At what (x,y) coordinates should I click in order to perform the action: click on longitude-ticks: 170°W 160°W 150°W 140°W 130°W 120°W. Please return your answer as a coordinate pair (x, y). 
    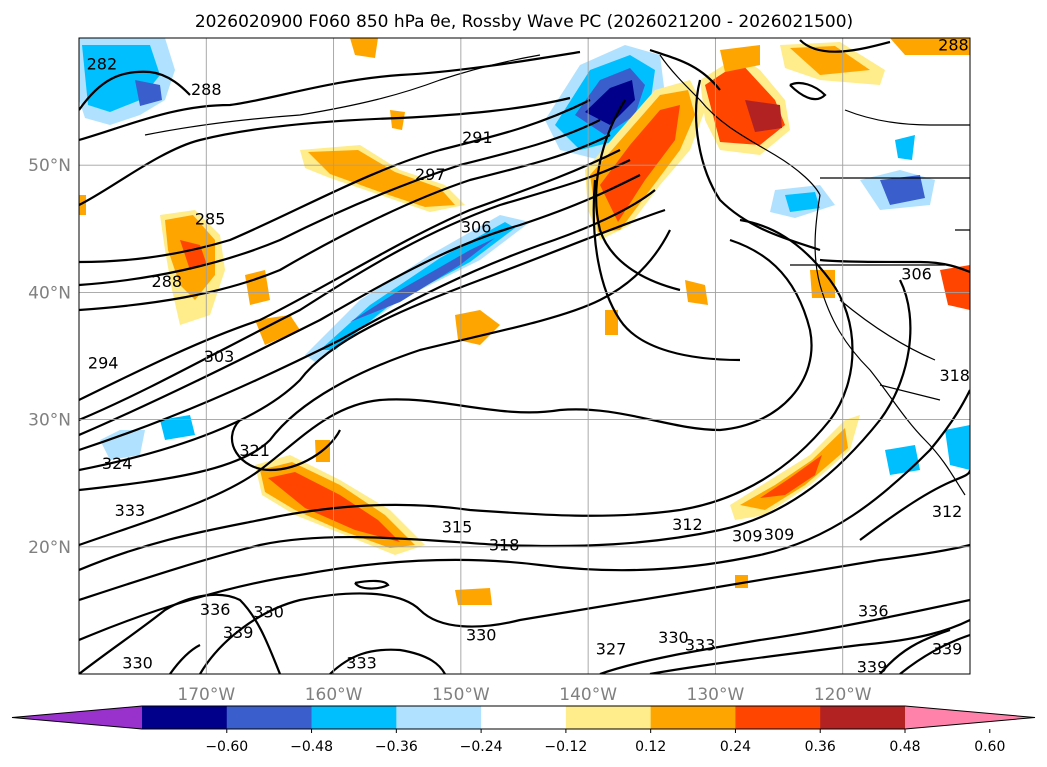
    Looking at the image, I should click on (524, 695).